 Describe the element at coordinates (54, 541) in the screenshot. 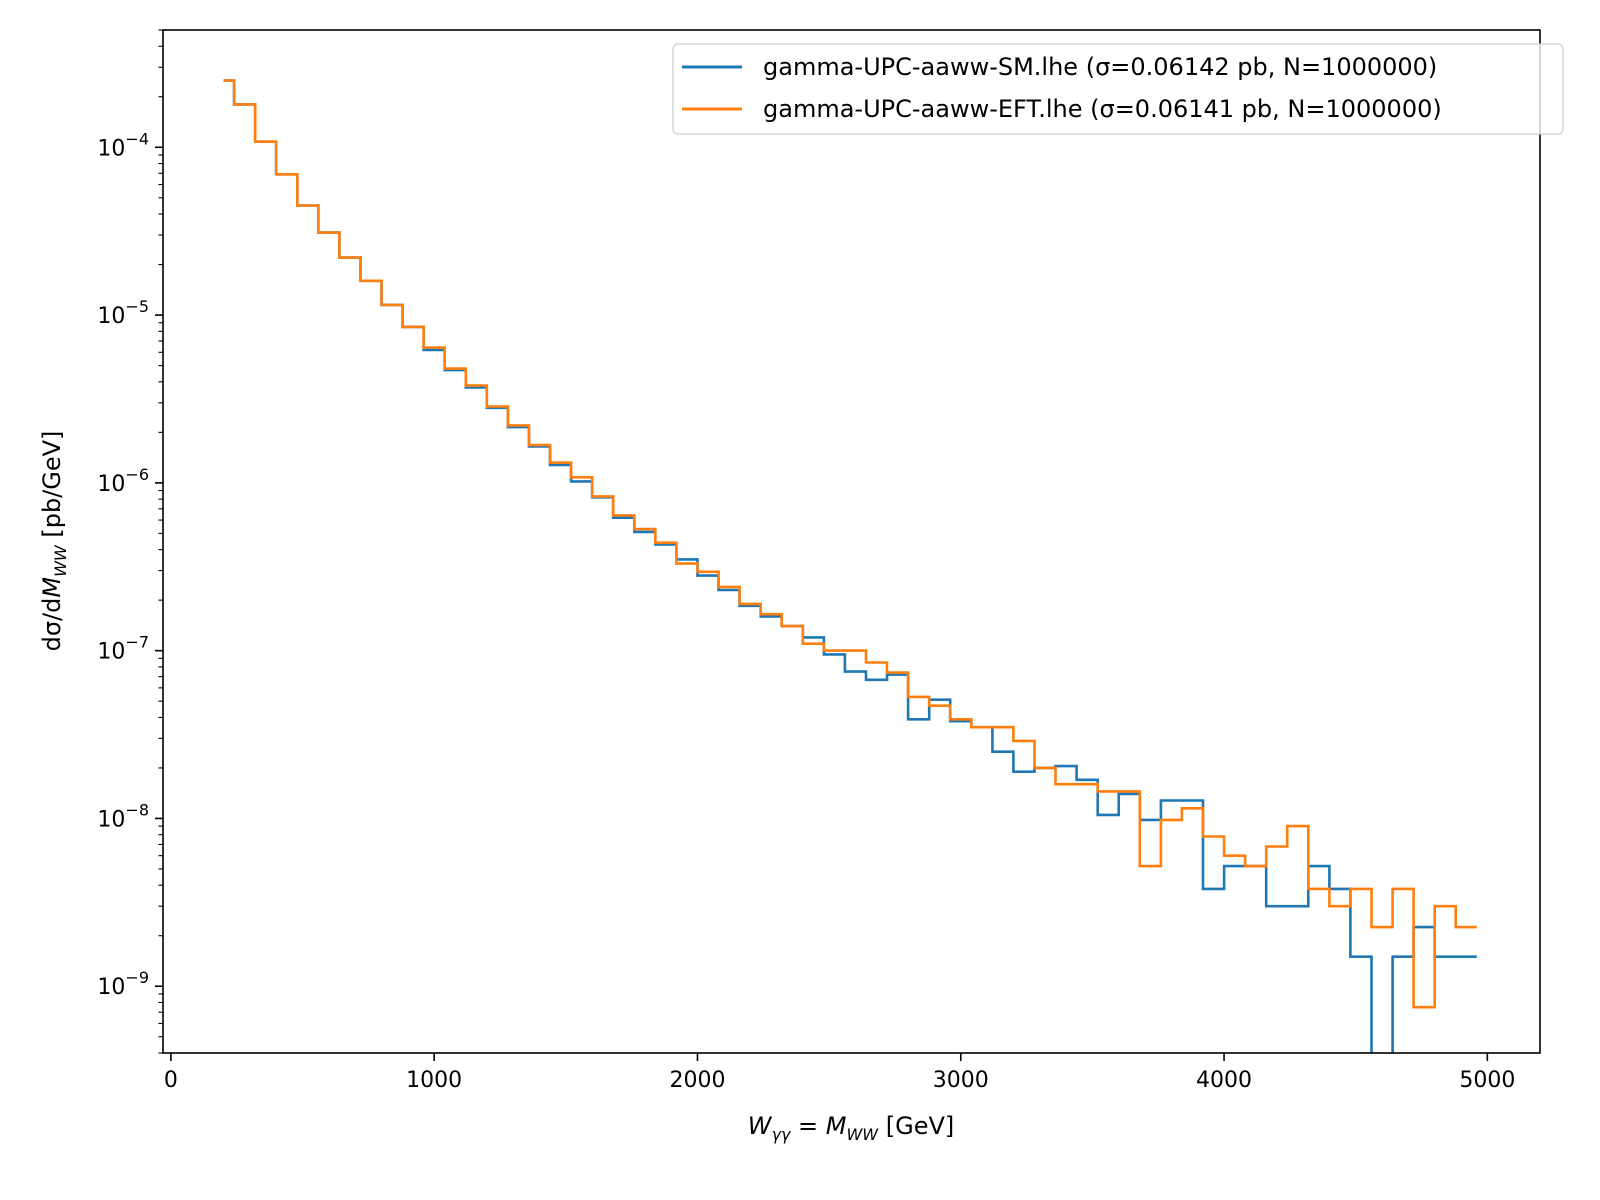

I see `y-axis-title: dσ/dMWW [pb/GeV]` at that location.